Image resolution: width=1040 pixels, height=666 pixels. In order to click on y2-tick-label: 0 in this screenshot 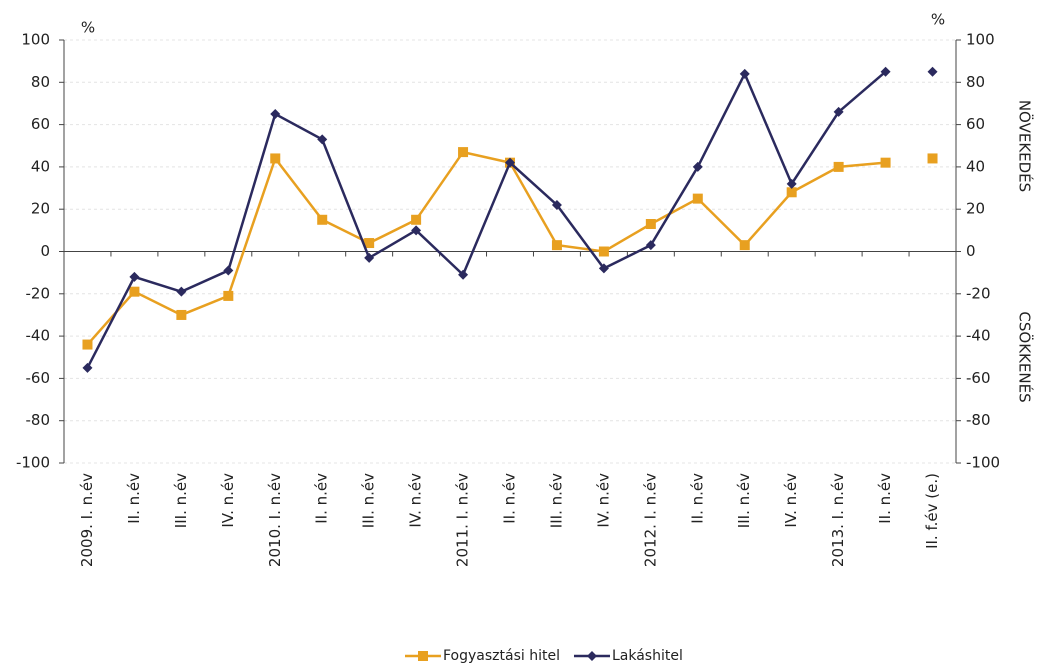, I will do `click(971, 251)`.